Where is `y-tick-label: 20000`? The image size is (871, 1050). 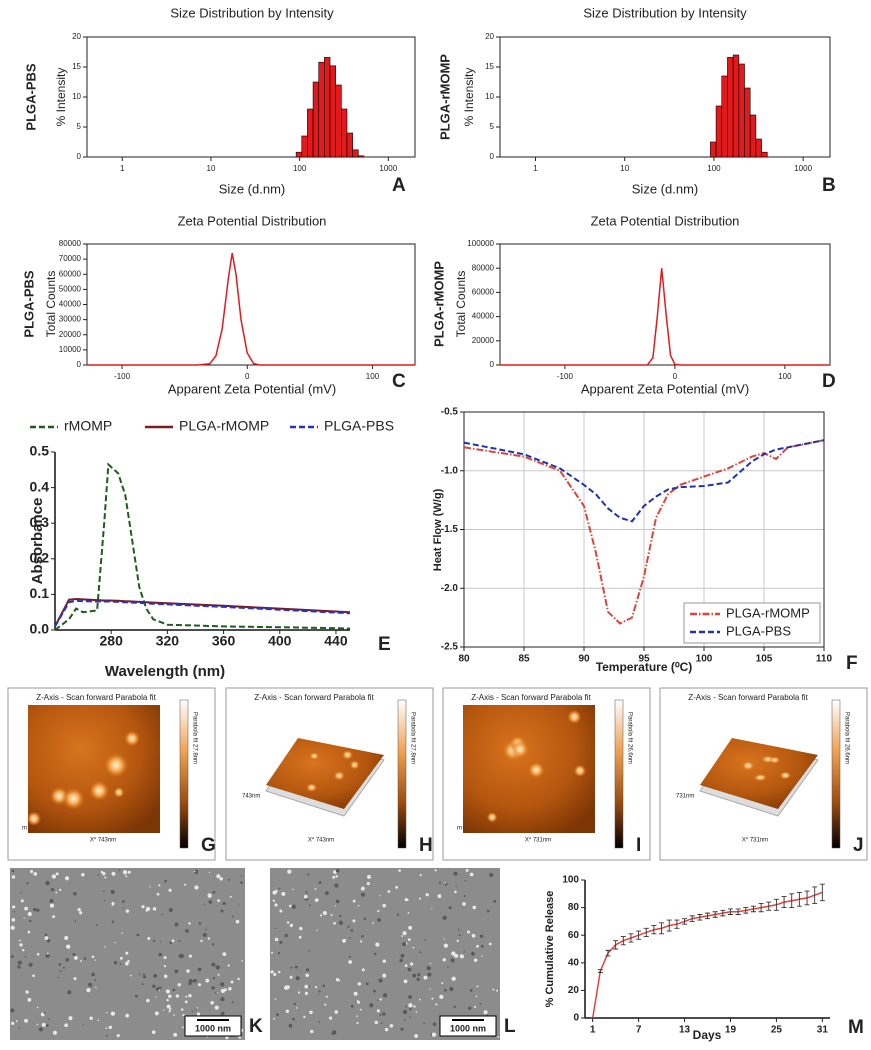
y-tick-label: 20000 is located at coordinates (483, 340).